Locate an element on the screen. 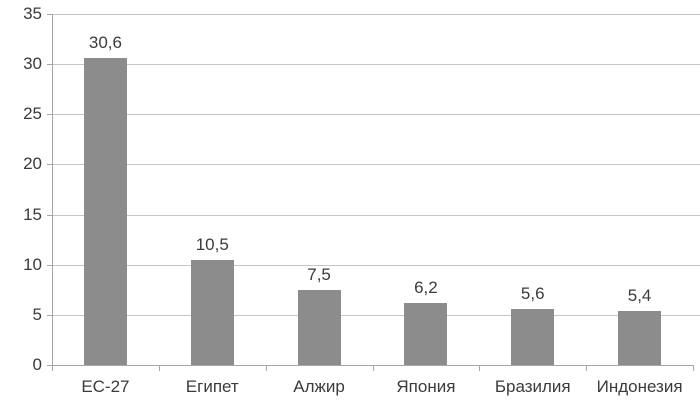  x-axis-line is located at coordinates (373, 365).